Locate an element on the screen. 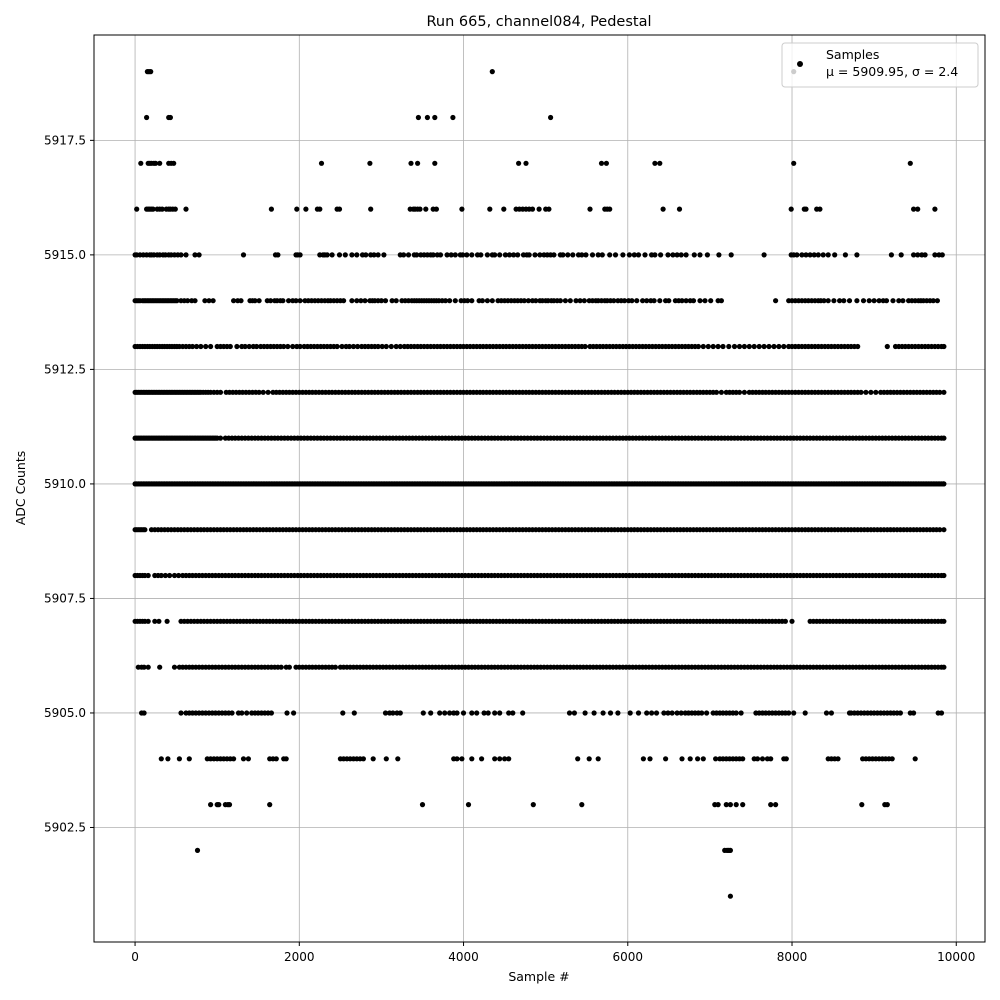 This screenshot has height=1000, width=1000. x-tick-label: 10000 is located at coordinates (956, 957).